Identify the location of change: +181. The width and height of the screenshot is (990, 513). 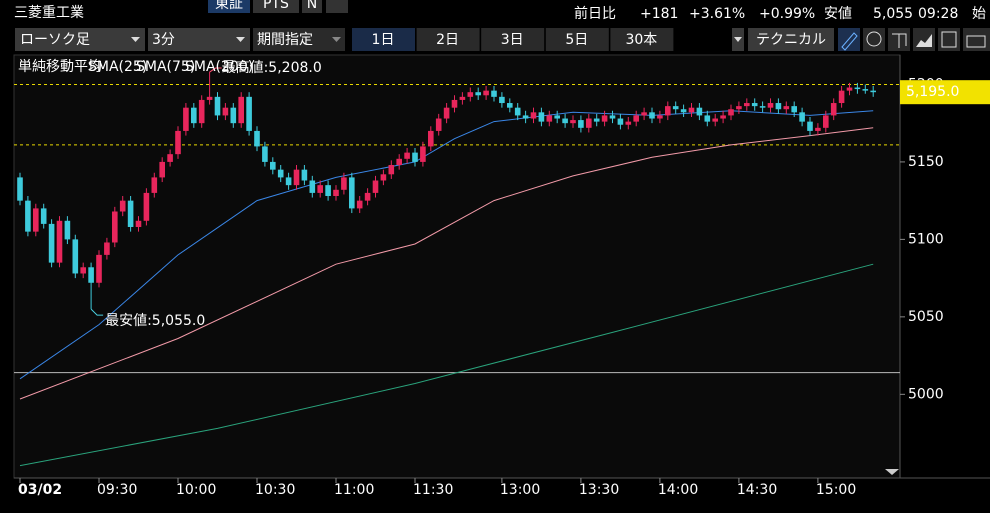
(659, 14).